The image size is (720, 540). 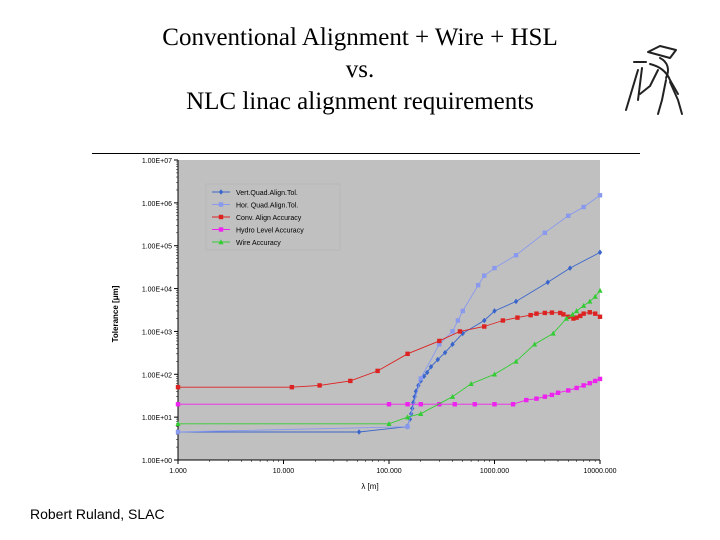 I want to click on title-line-1: Conventional Alignment + Wire + HSL, so click(x=360, y=37).